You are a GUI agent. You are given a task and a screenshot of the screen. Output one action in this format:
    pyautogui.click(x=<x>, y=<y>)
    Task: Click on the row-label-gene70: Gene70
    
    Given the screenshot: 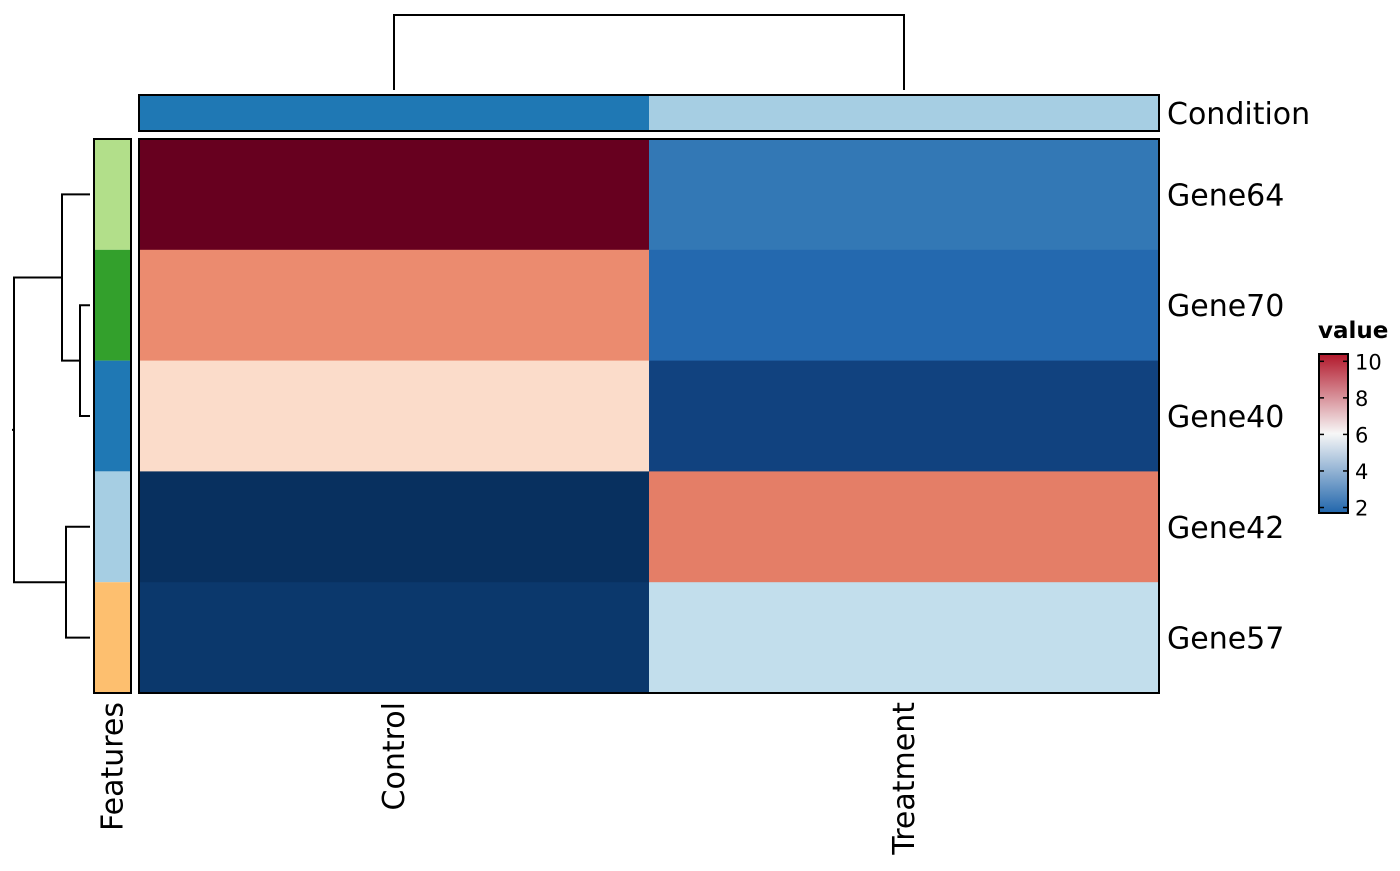 What is the action you would take?
    pyautogui.click(x=1225, y=306)
    